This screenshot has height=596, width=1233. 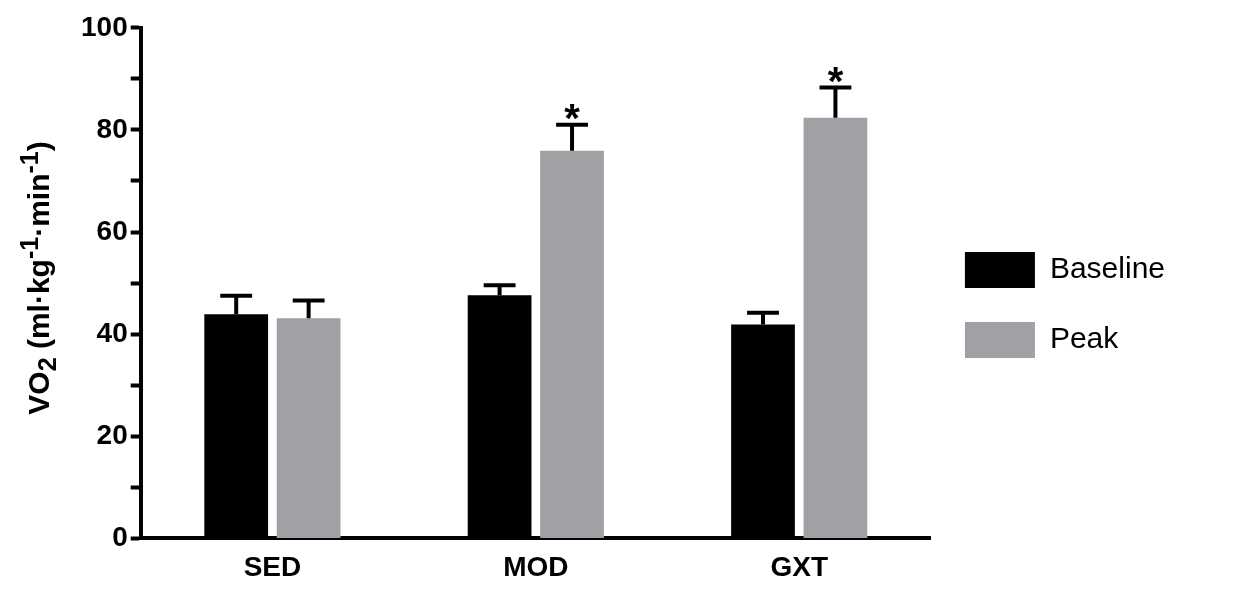 I want to click on legend-label: Peak, so click(x=1084, y=338).